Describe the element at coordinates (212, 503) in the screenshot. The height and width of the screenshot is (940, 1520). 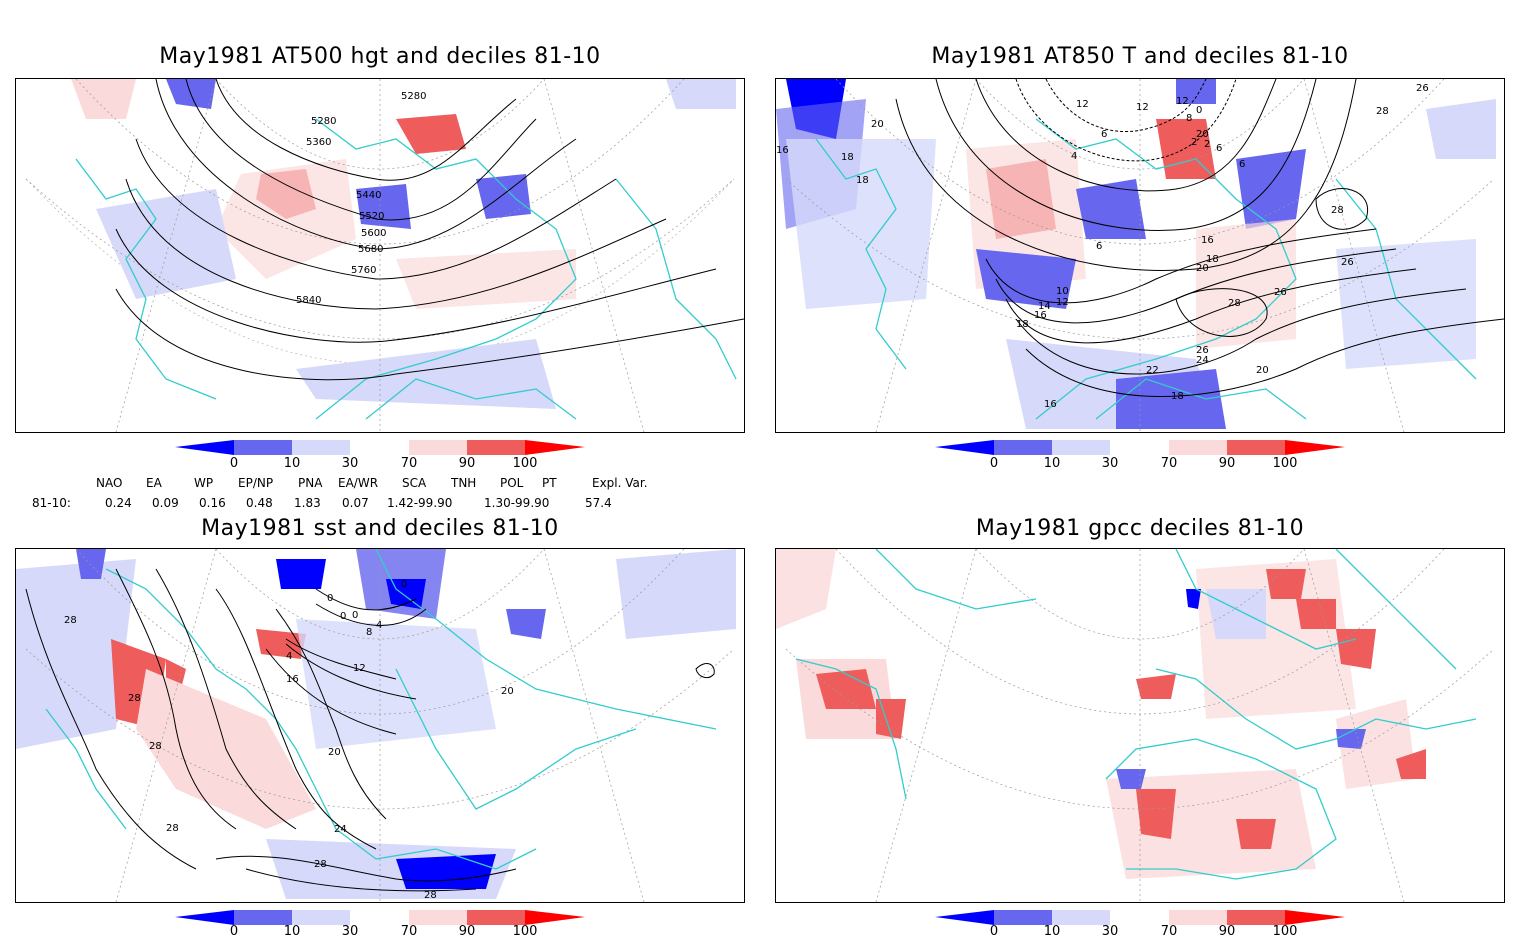
I see `index-value: 0.16` at that location.